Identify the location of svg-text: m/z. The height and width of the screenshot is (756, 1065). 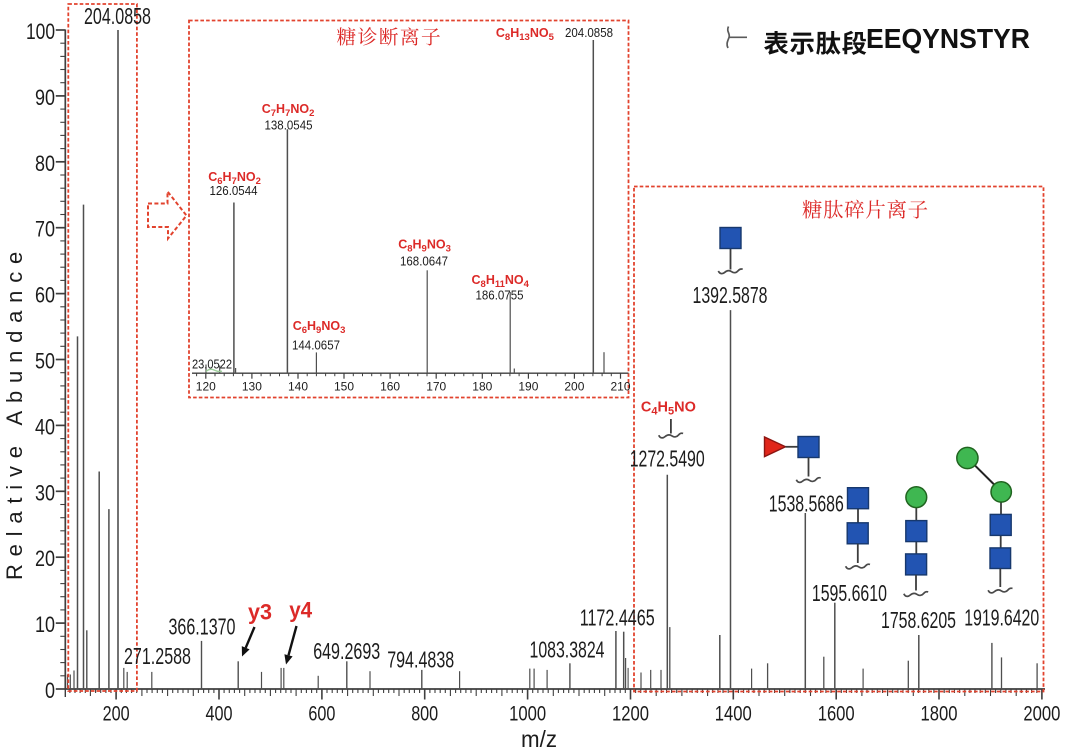
(539, 739).